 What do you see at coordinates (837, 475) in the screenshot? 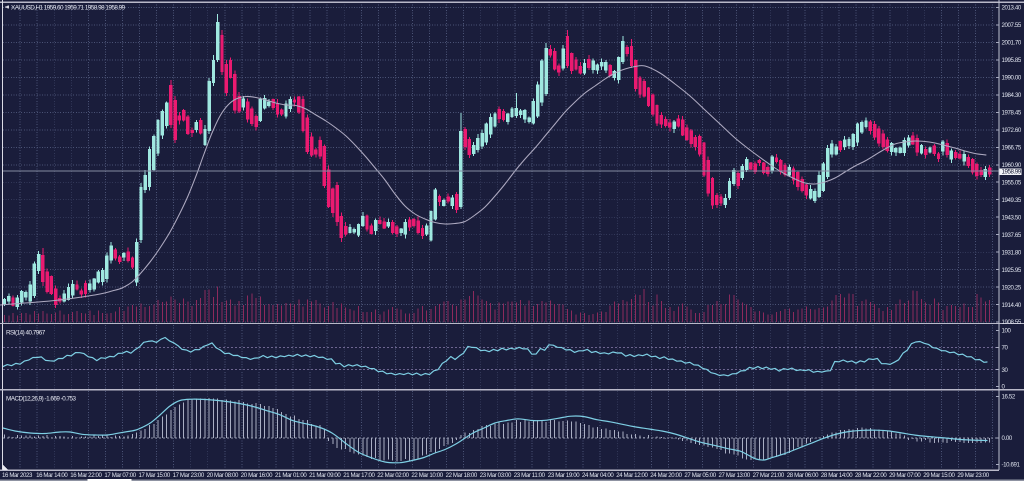
I see `svg-text: 28 Mar 14:00` at bounding box center [837, 475].